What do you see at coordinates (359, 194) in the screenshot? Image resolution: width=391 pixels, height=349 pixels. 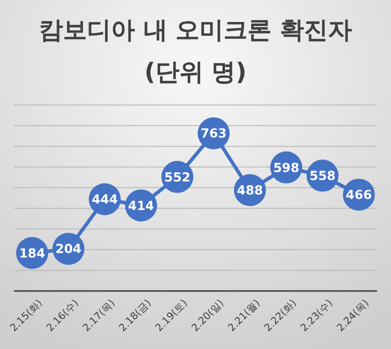 I see `data-label: 466` at bounding box center [359, 194].